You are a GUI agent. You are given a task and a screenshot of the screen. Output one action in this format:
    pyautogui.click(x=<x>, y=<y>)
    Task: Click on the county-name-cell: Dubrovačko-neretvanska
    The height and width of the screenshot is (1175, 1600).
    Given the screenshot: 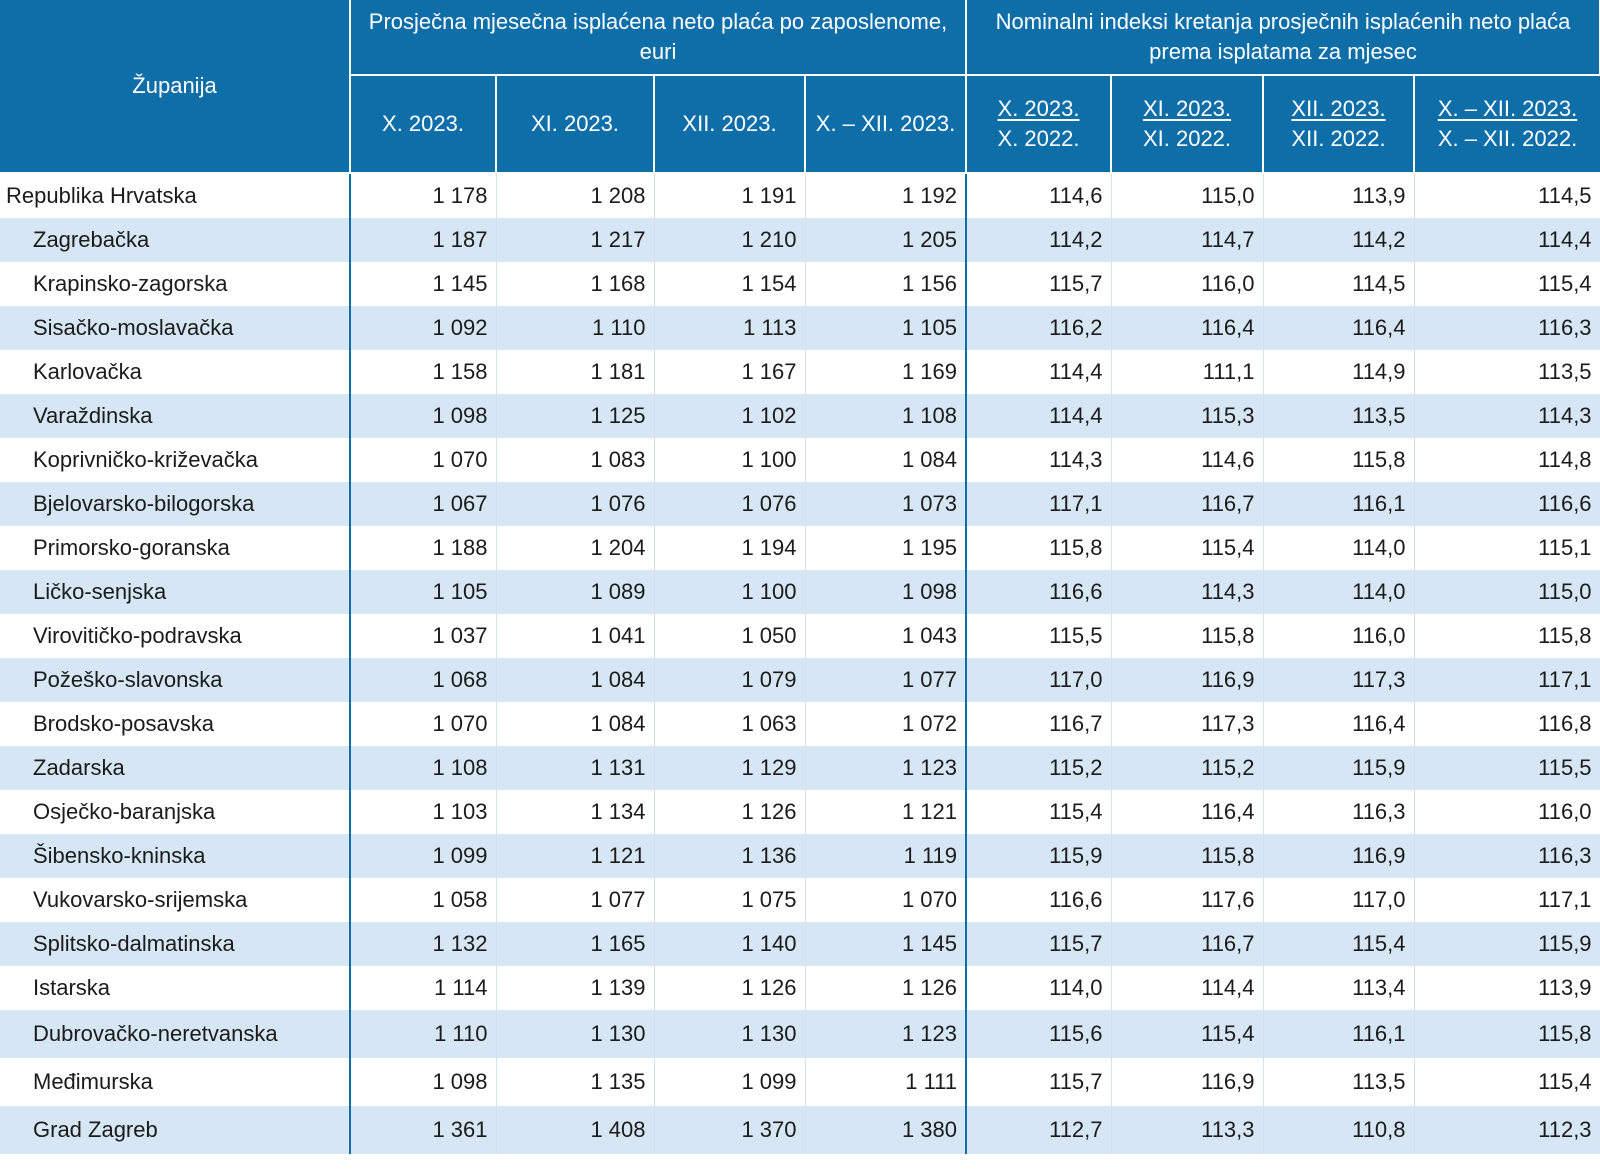 What is the action you would take?
    pyautogui.click(x=175, y=1034)
    